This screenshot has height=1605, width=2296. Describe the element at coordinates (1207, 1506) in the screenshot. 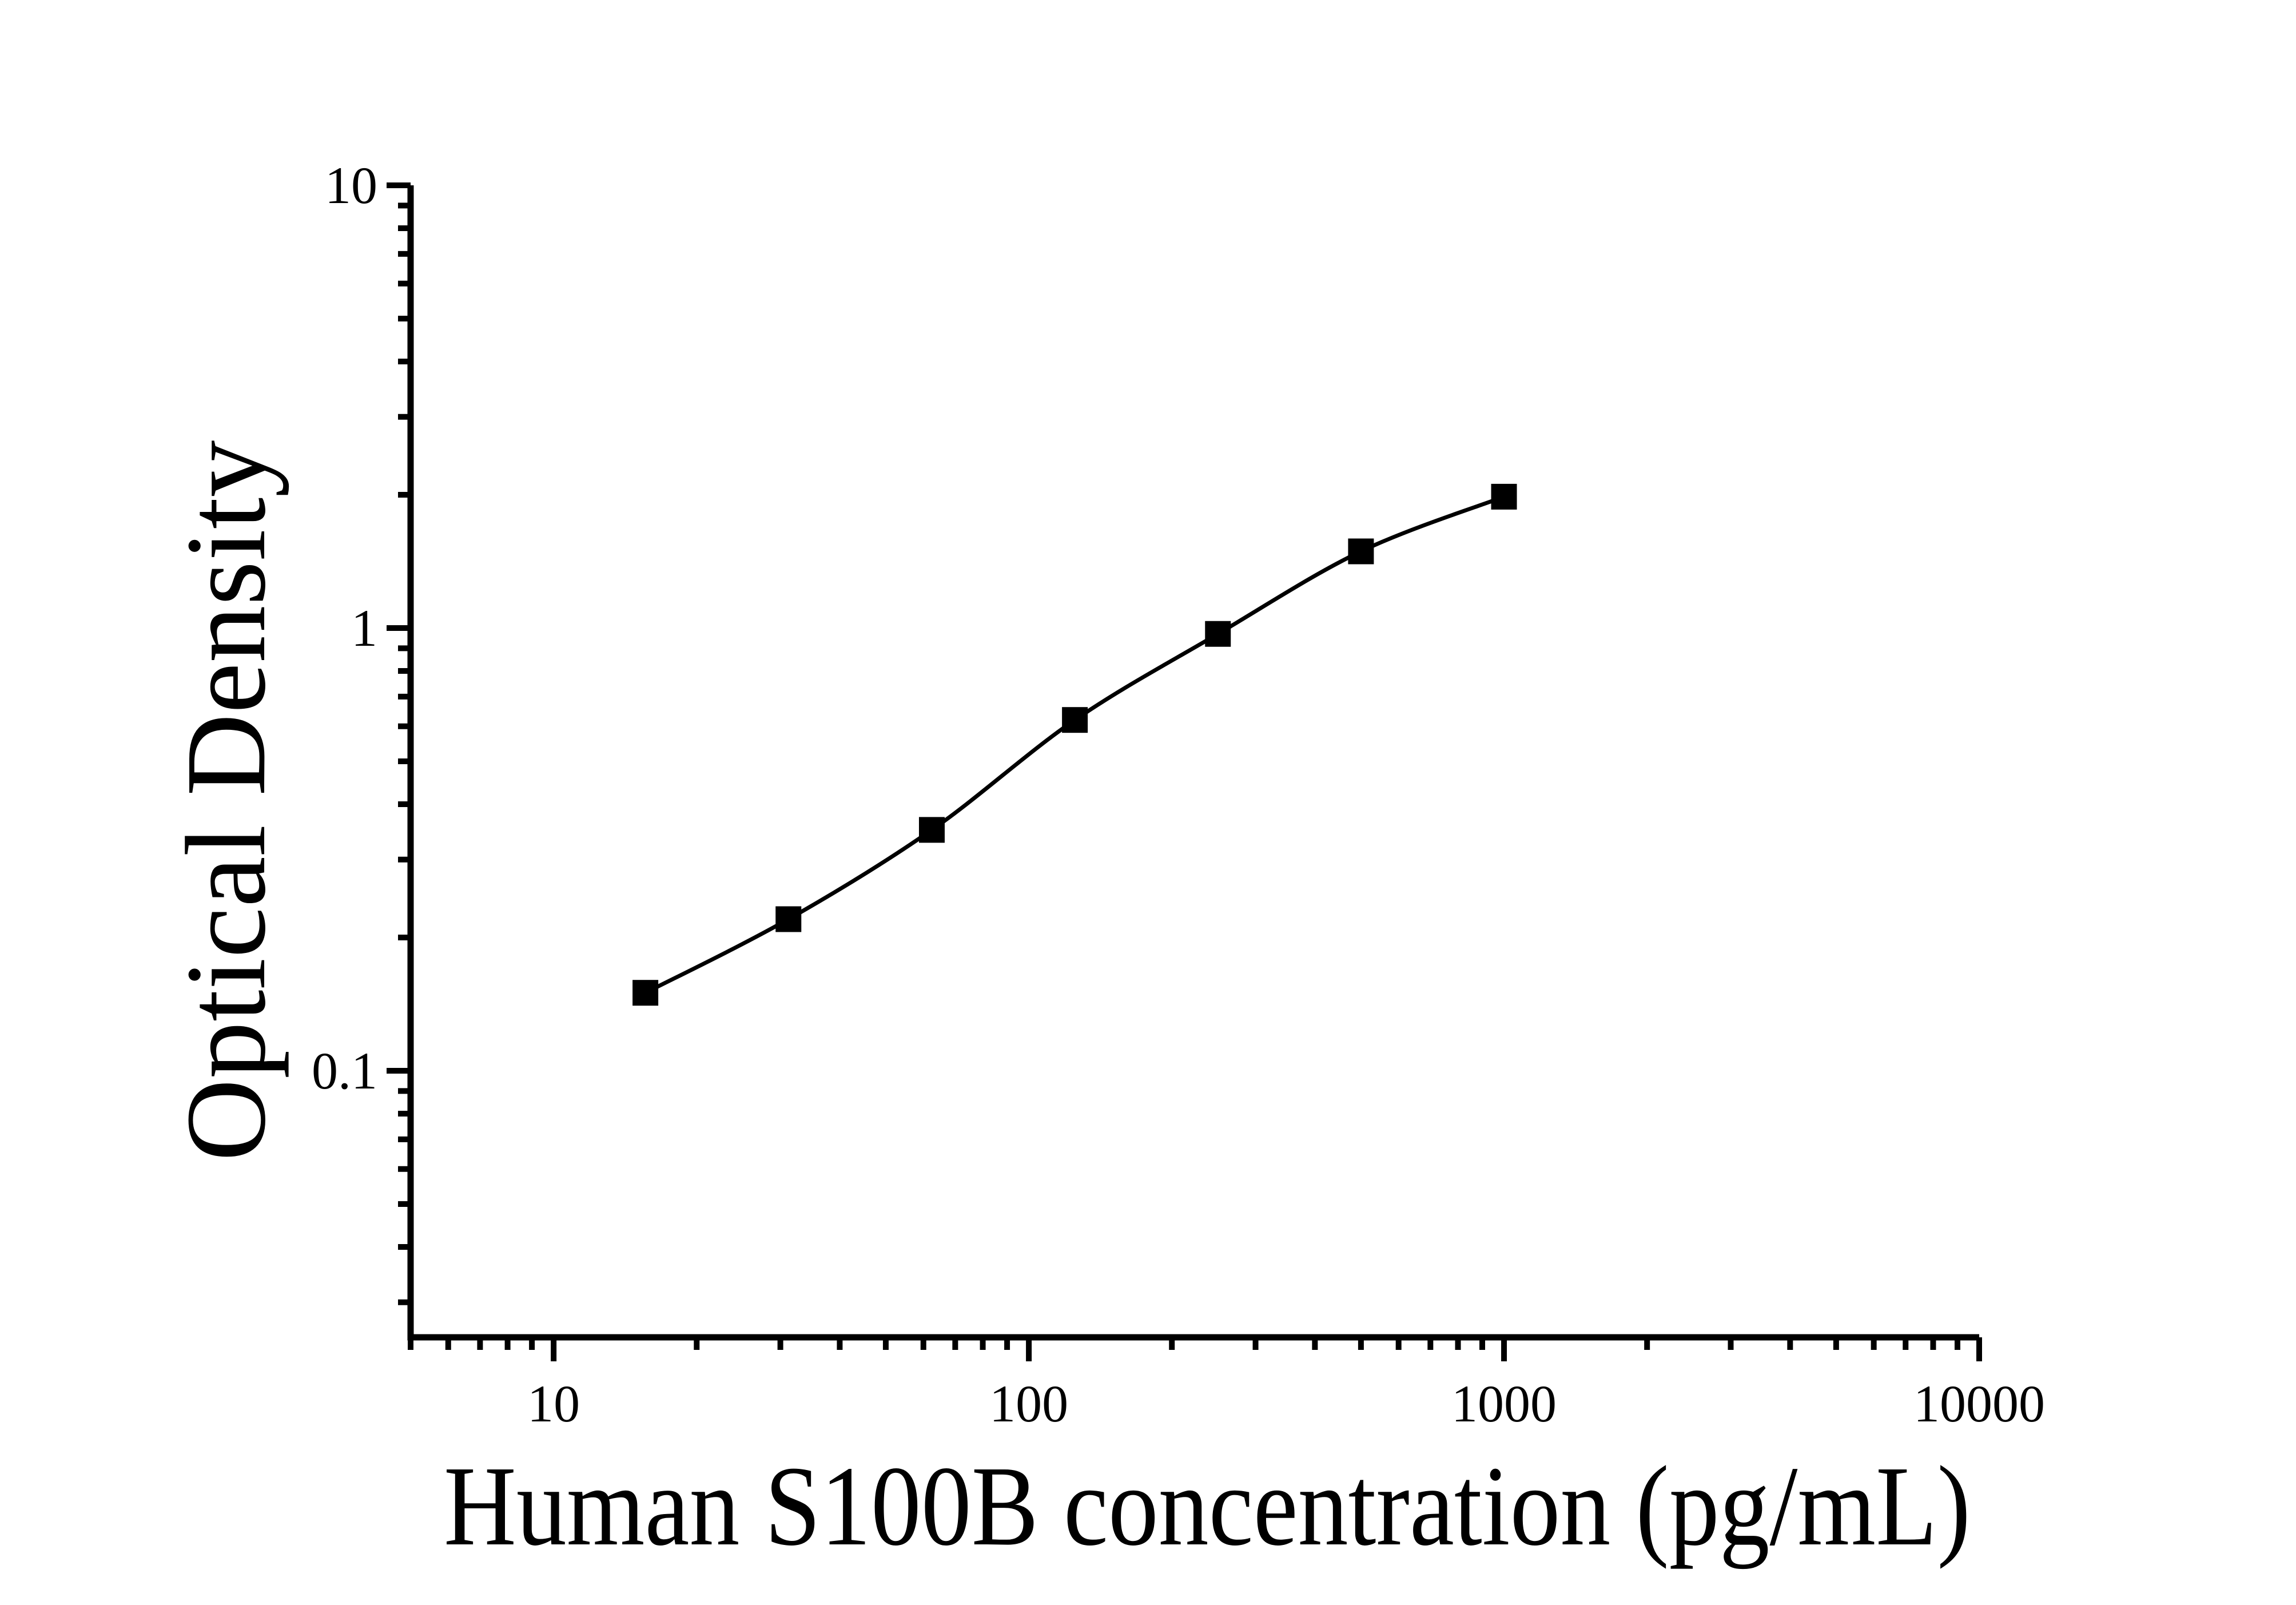

I see `x-axis-title: Human S100B concentration (pg/mL)` at that location.